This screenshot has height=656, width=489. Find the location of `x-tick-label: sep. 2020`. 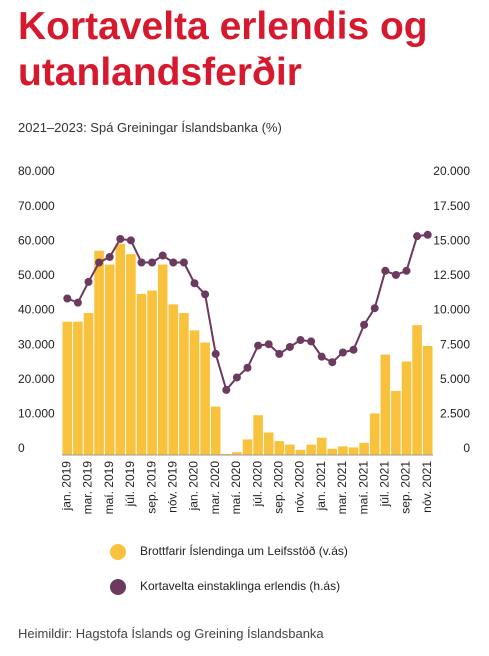

x-tick-label: sep. 2020 is located at coordinates (278, 487).